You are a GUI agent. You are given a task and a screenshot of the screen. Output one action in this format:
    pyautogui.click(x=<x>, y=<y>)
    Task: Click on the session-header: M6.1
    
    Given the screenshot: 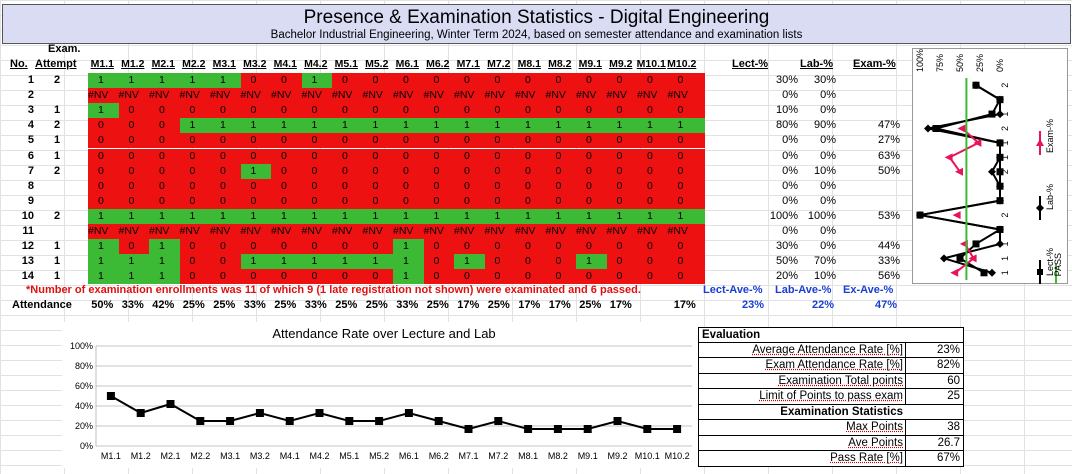 What is the action you would take?
    pyautogui.click(x=407, y=64)
    